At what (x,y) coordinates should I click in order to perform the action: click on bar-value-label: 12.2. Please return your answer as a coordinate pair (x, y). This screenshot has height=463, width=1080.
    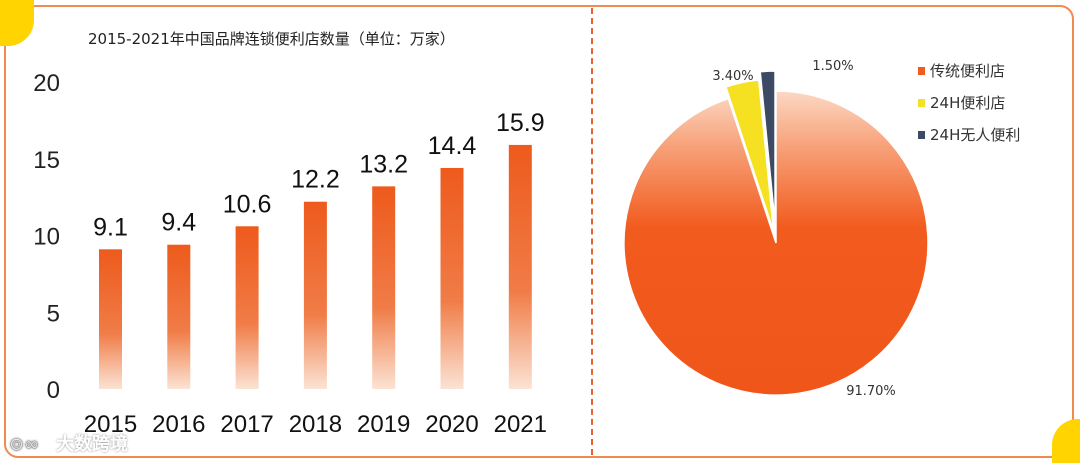
    Looking at the image, I should click on (315, 180).